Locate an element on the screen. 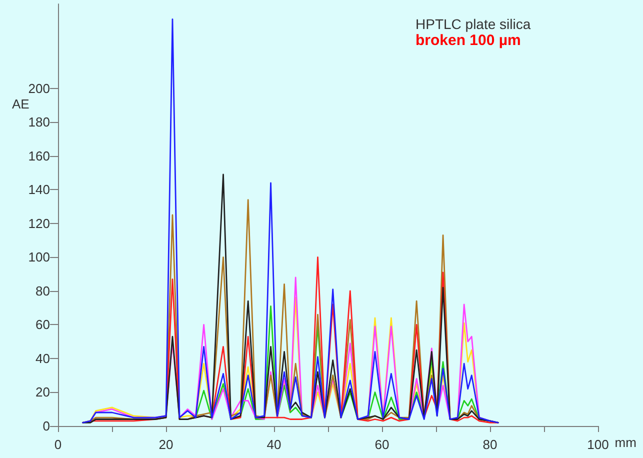 This screenshot has width=643, height=458. y-tick-label: 60 is located at coordinates (43, 324).